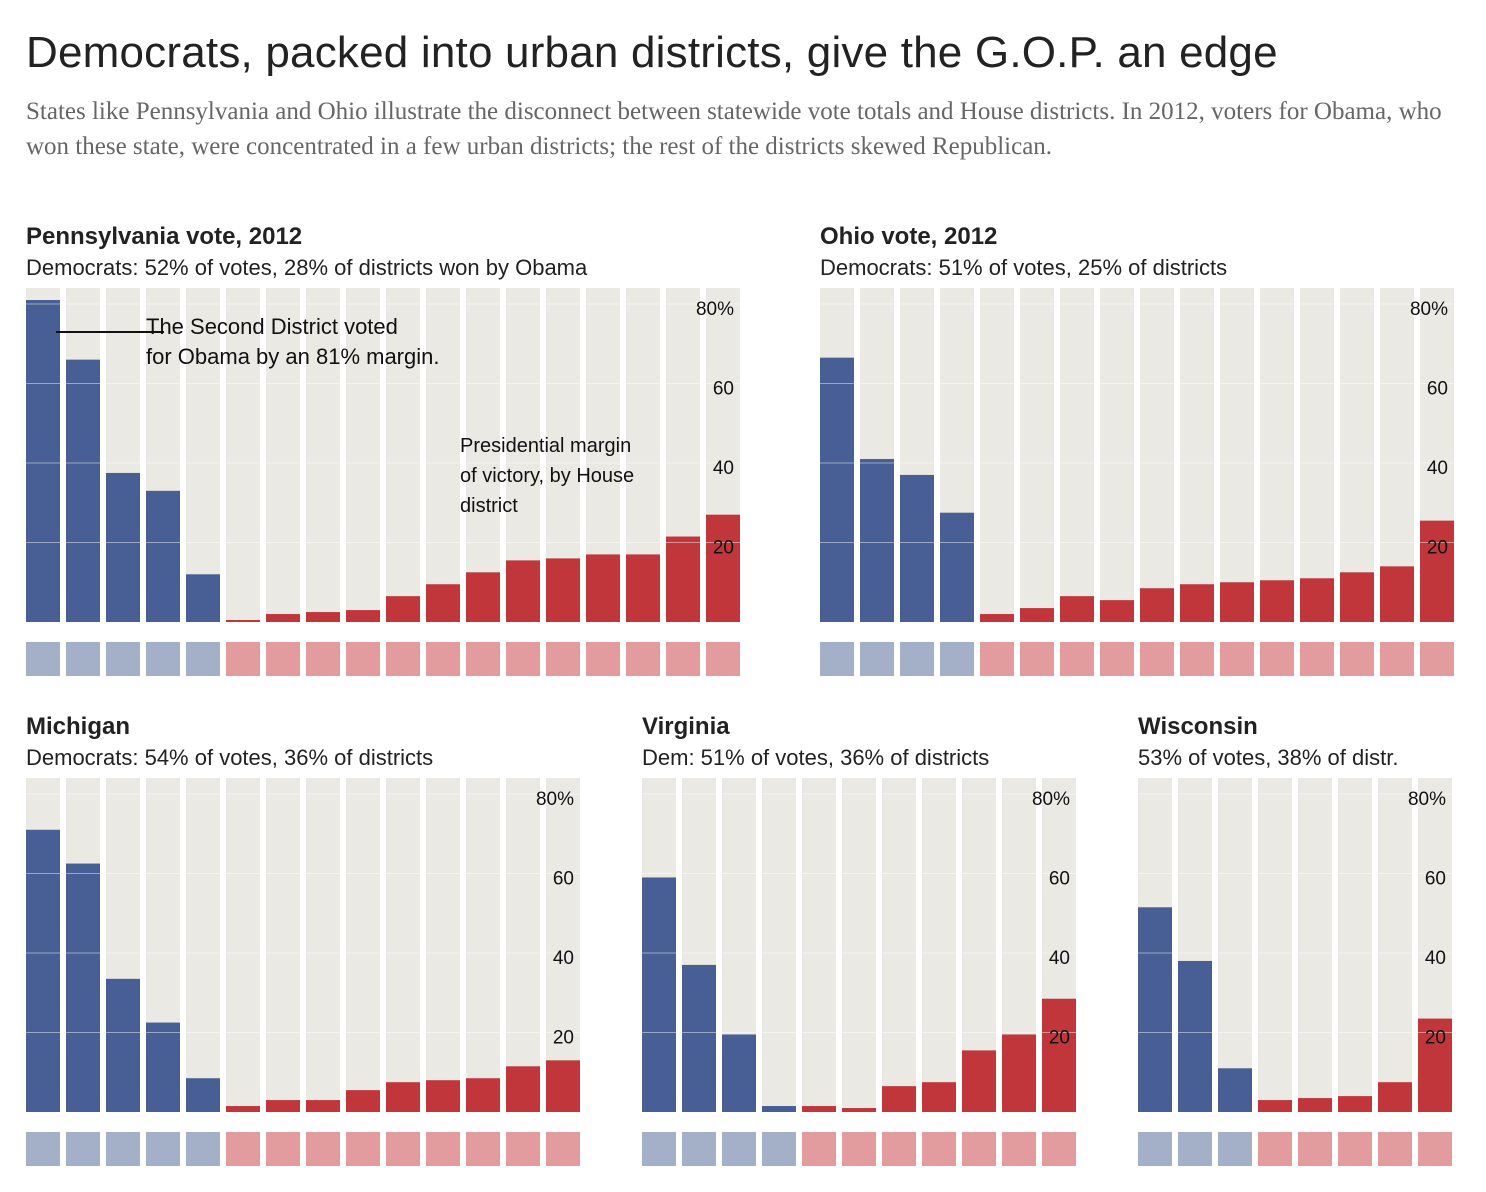 This screenshot has height=1192, width=1486. What do you see at coordinates (1295, 972) in the screenshot?
I see `bar-chart-svg: 20 40 60 80%` at bounding box center [1295, 972].